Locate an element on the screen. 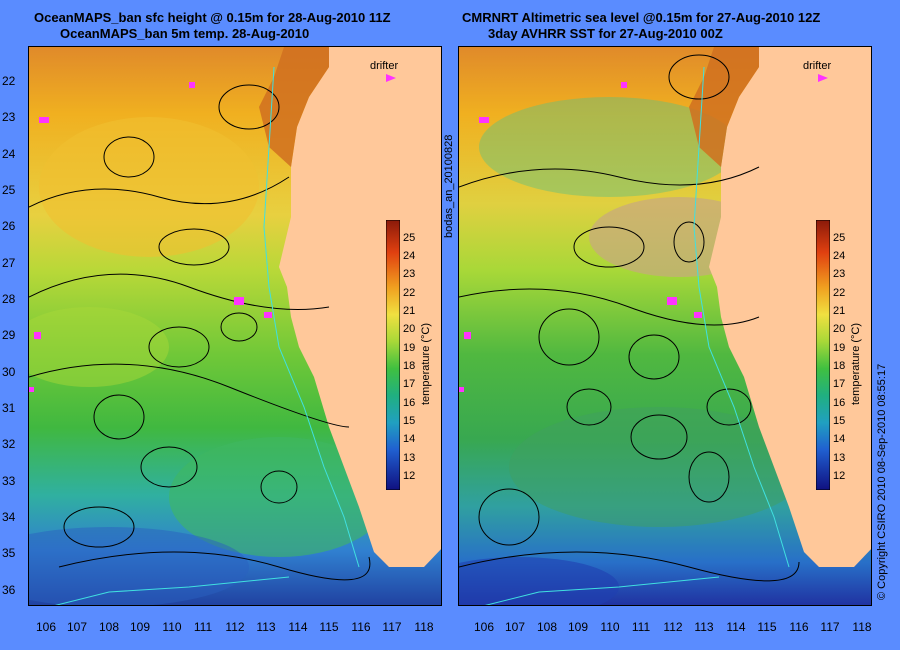 The height and width of the screenshot is (650, 900). colorbar-right is located at coordinates (823, 355).